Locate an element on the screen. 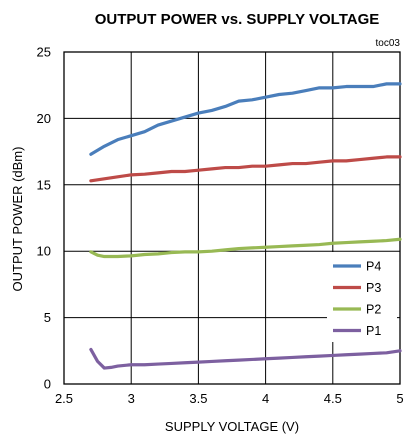 The width and height of the screenshot is (407, 444). y-tick-label: 15 is located at coordinates (44, 184).